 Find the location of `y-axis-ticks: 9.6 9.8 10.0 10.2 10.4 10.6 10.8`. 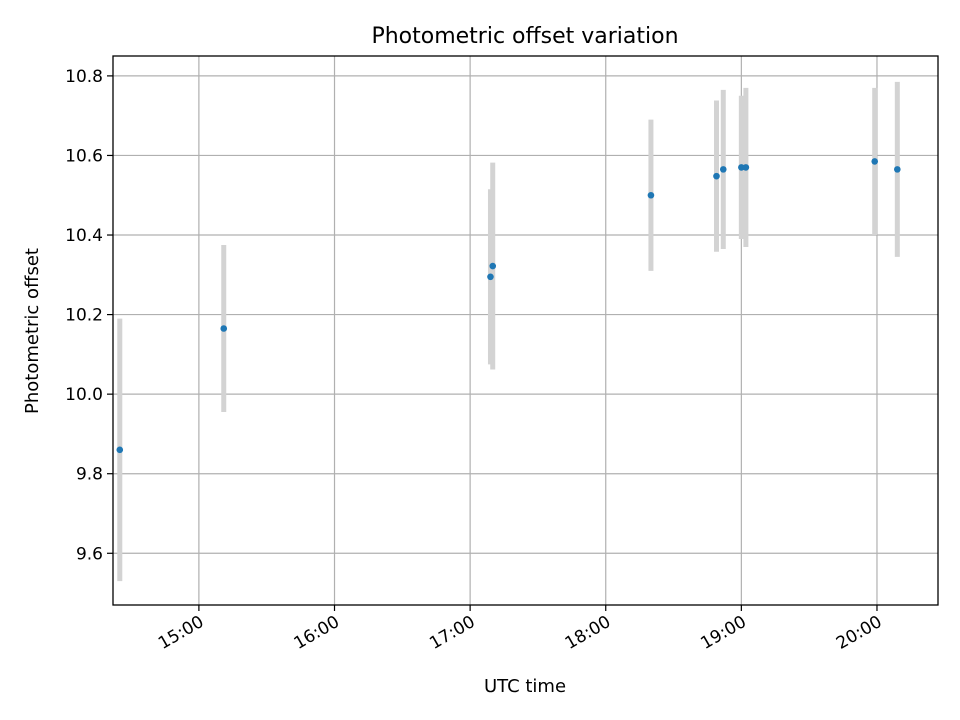

y-axis-ticks: 9.6 9.8 10.0 10.2 10.4 10.6 10.8 is located at coordinates (89, 315).